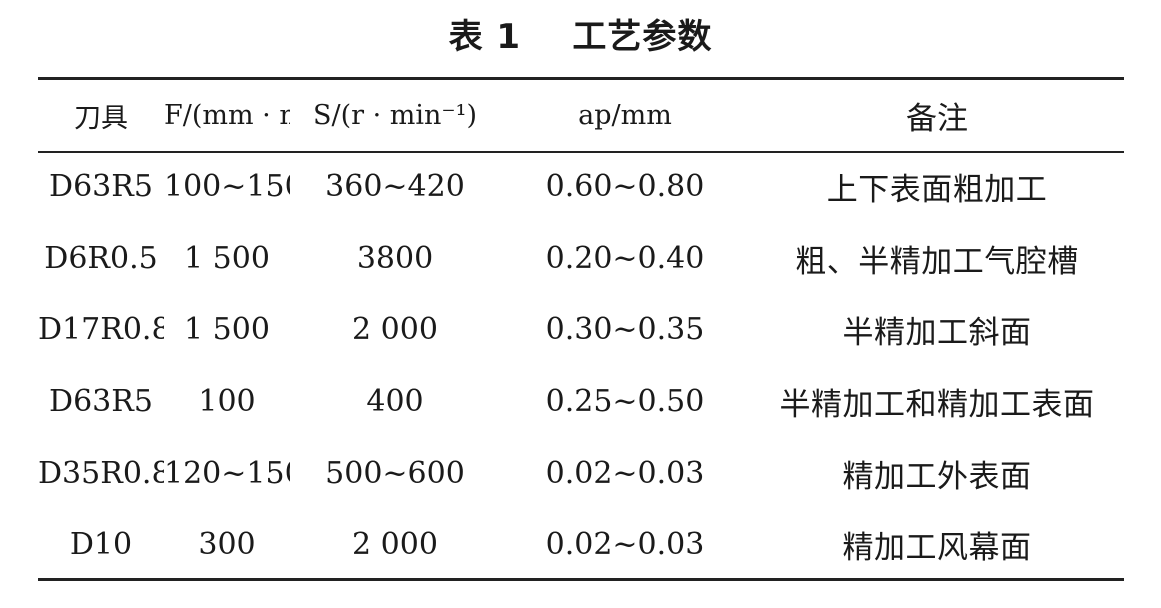  What do you see at coordinates (227, 545) in the screenshot?
I see `cell-feed-rate: 300` at bounding box center [227, 545].